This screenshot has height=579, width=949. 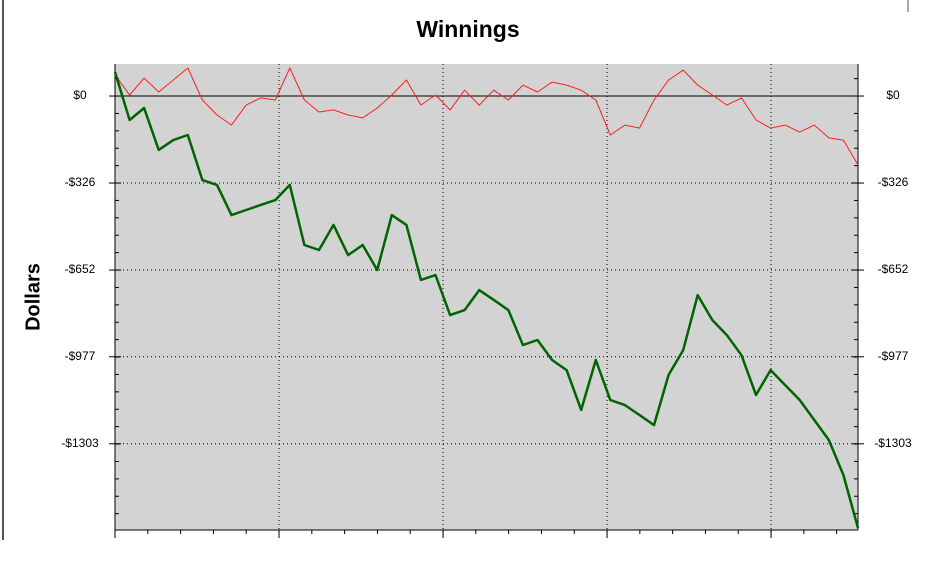 I want to click on y-axis-label: Dollars, so click(x=33, y=297).